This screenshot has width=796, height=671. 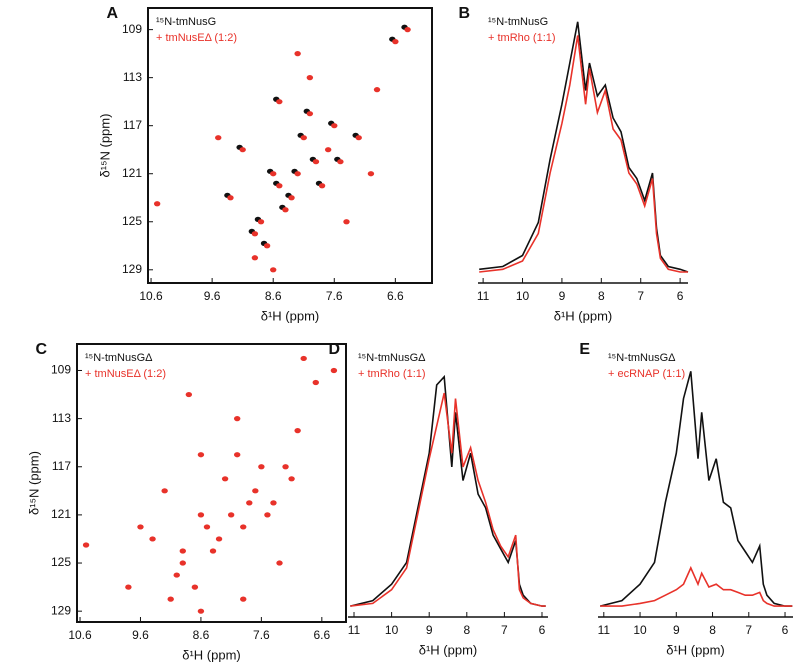 What do you see at coordinates (132, 173) in the screenshot?
I see `y-tick-label: 121` at bounding box center [132, 173].